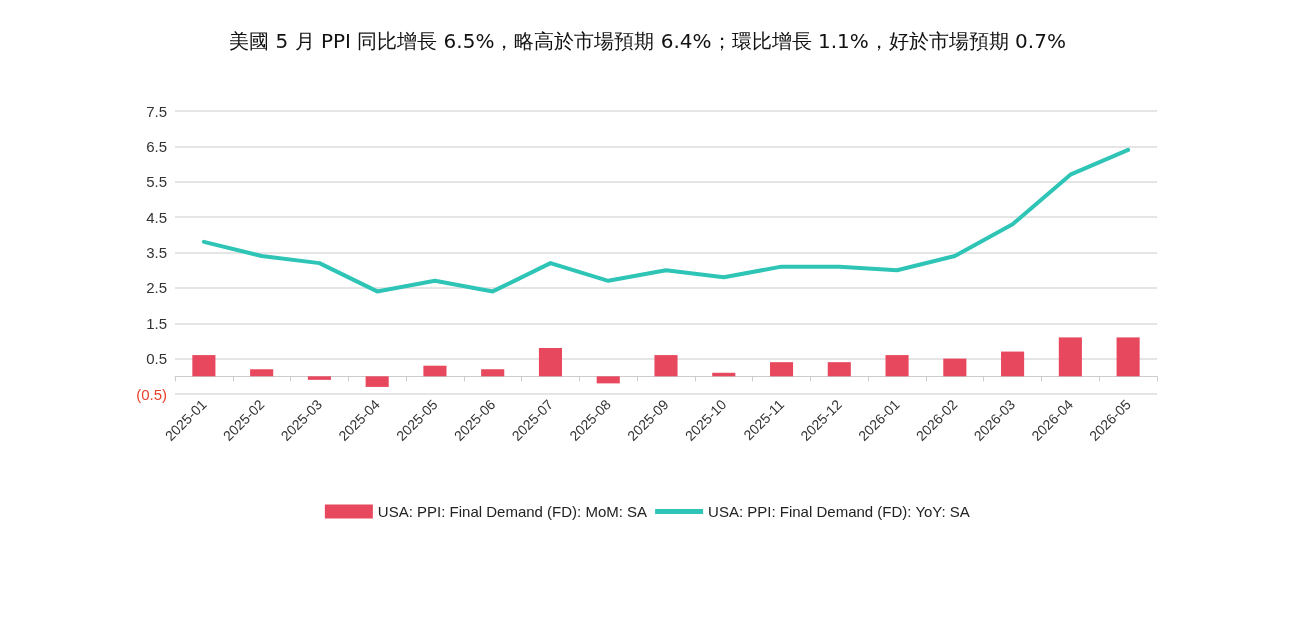 The width and height of the screenshot is (1295, 644). I want to click on y-tick-label: 7.5, so click(156, 111).